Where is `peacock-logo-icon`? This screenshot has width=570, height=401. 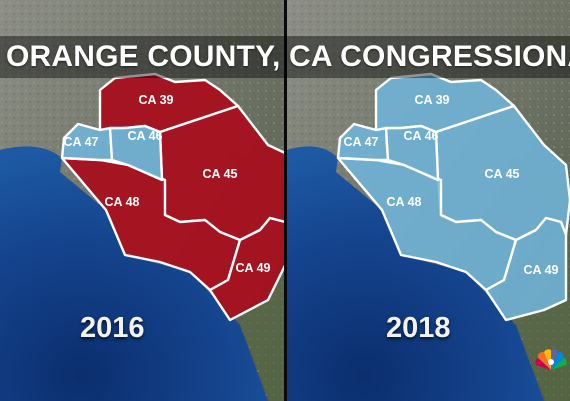 peacock-logo-icon is located at coordinates (551, 359).